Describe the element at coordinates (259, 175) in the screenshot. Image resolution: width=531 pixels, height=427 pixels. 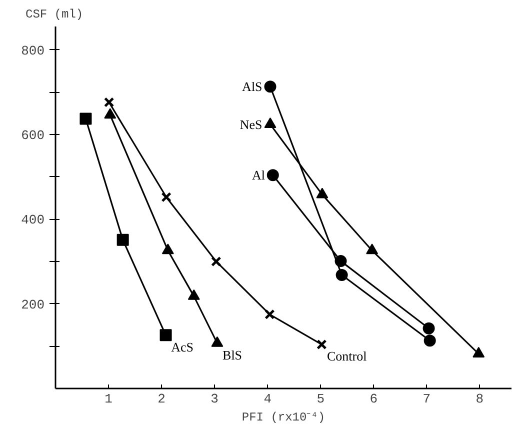
I see `series-label: Al` at that location.